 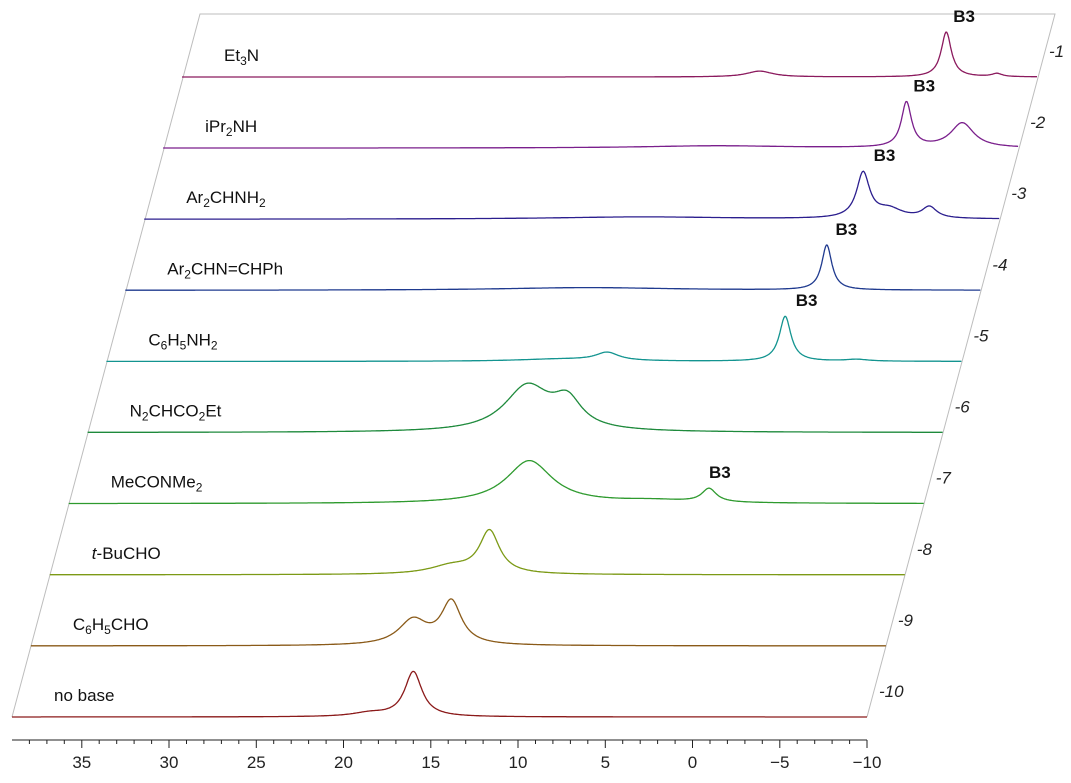 What do you see at coordinates (157, 484) in the screenshot?
I see `series-label-7: MeCONMe2​` at bounding box center [157, 484].